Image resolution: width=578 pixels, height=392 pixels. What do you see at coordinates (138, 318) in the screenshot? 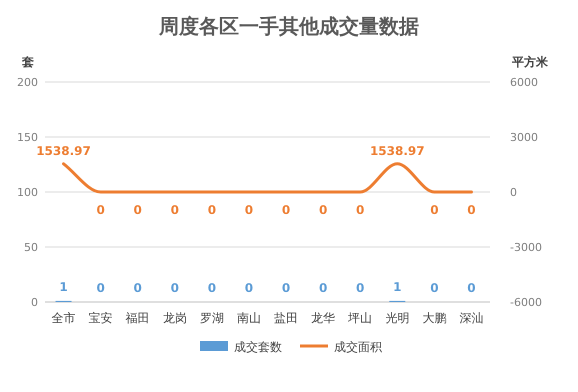
I see `x-tick-label: 福田` at bounding box center [138, 318].